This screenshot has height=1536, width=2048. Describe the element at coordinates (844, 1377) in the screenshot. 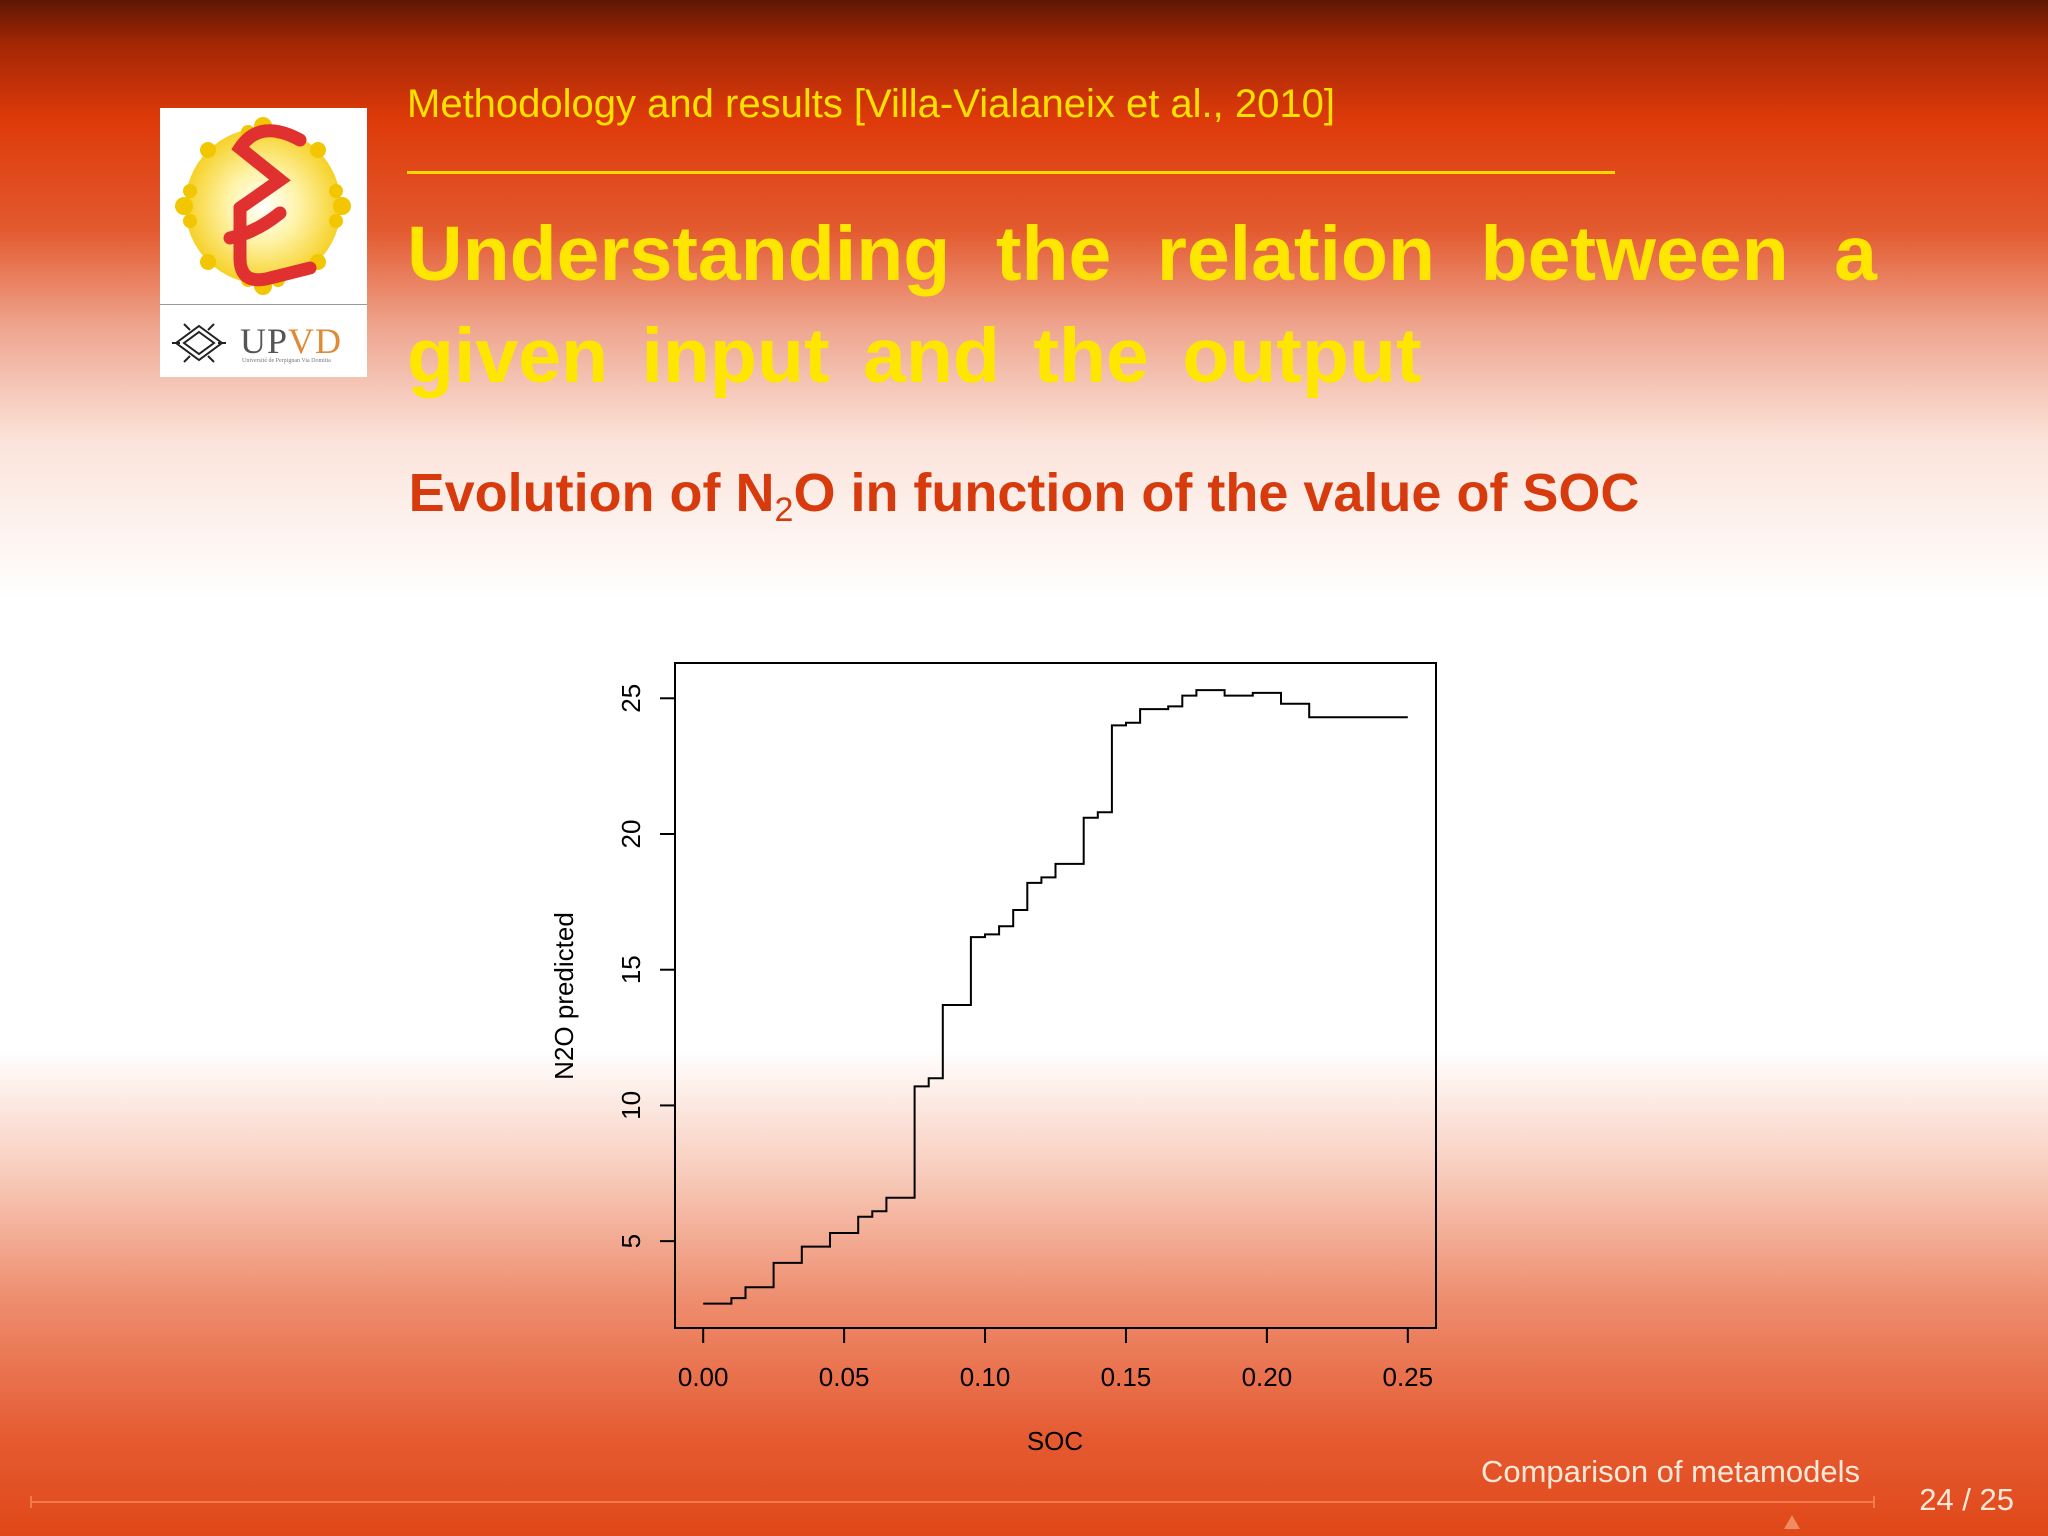

I see `x-tick-label: 0.05` at that location.